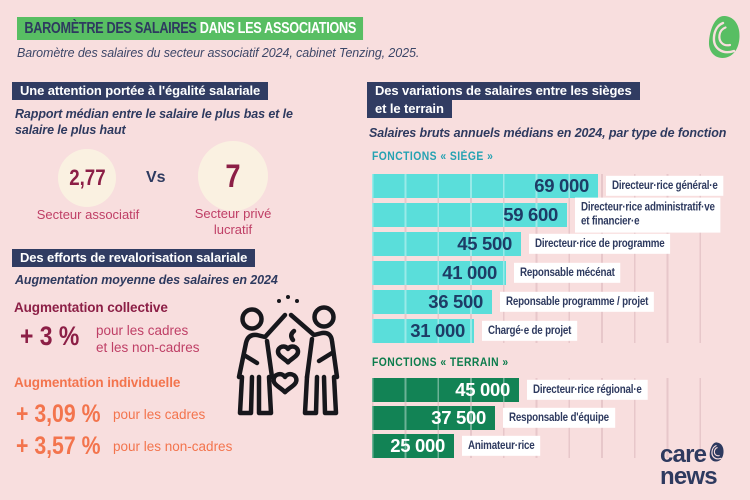 The width and height of the screenshot is (750, 500). What do you see at coordinates (567, 273) in the screenshot?
I see `bar-label-chip: Reponsable mécénat` at bounding box center [567, 273].